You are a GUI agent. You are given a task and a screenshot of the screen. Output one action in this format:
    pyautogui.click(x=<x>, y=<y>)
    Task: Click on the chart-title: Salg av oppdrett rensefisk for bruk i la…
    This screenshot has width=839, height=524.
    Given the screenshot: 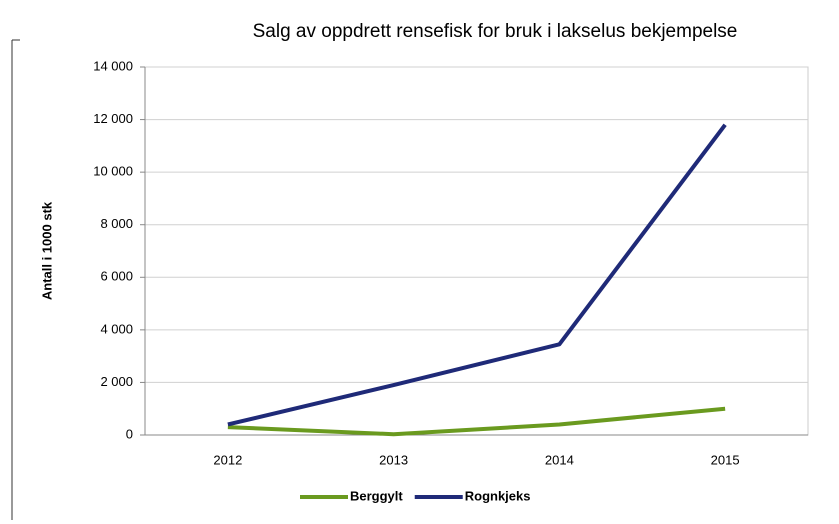 What is the action you would take?
    pyautogui.click(x=495, y=31)
    